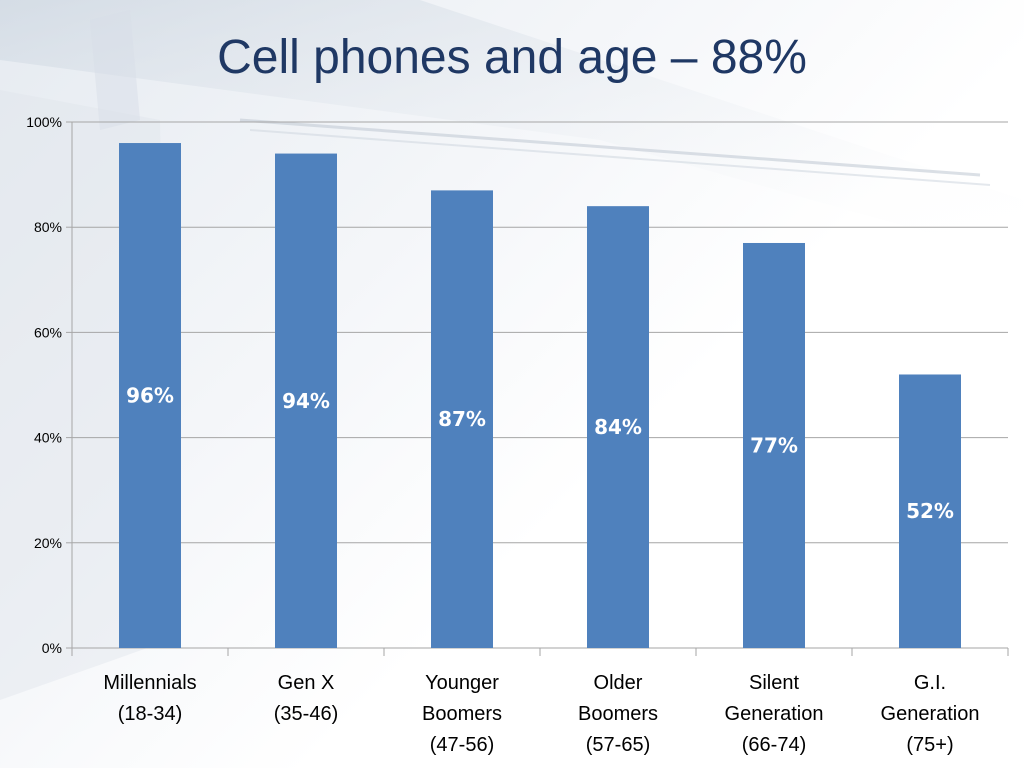 The height and width of the screenshot is (768, 1024). Describe the element at coordinates (462, 683) in the screenshot. I see `x-category-label-line: Younger` at that location.